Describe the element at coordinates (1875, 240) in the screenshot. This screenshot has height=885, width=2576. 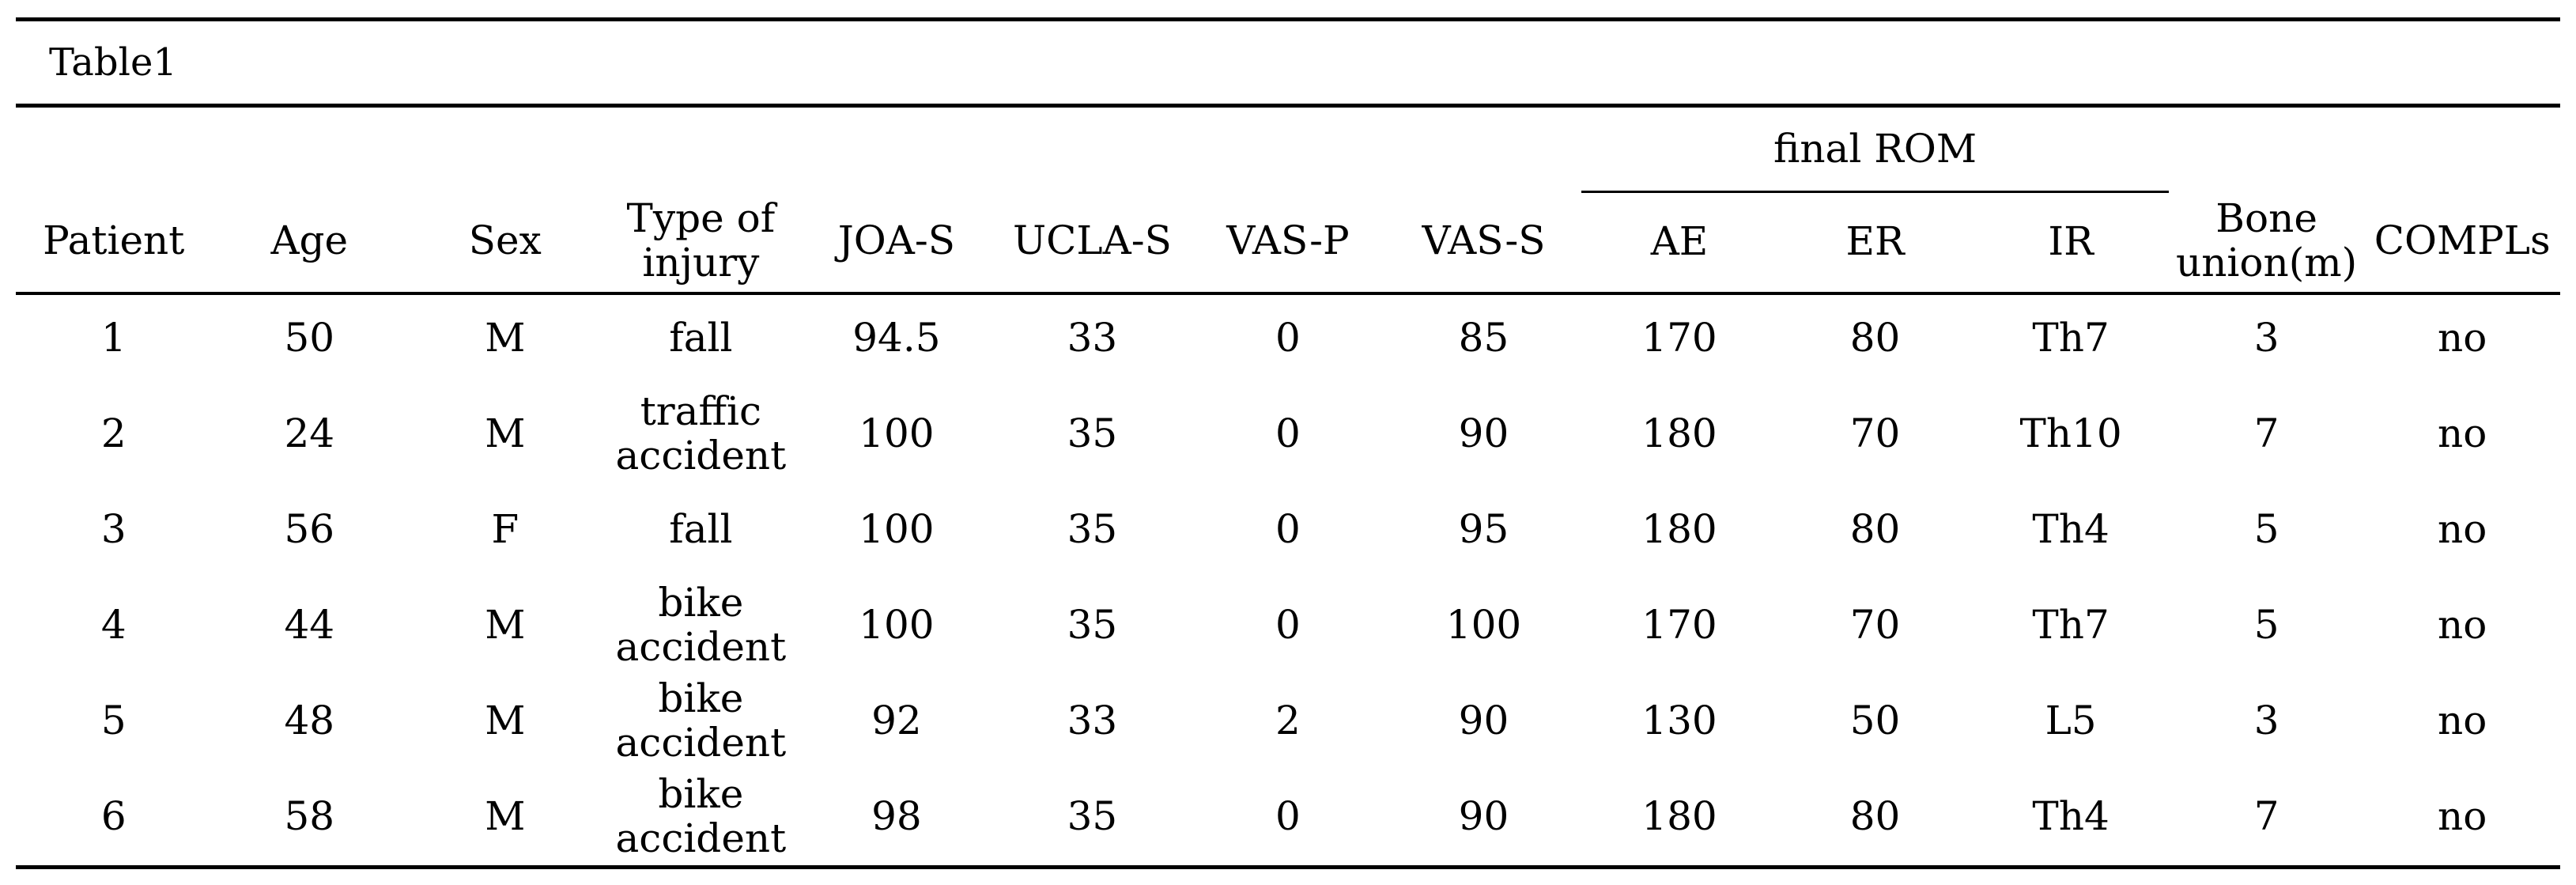
I see `column-header-er: ER` at that location.